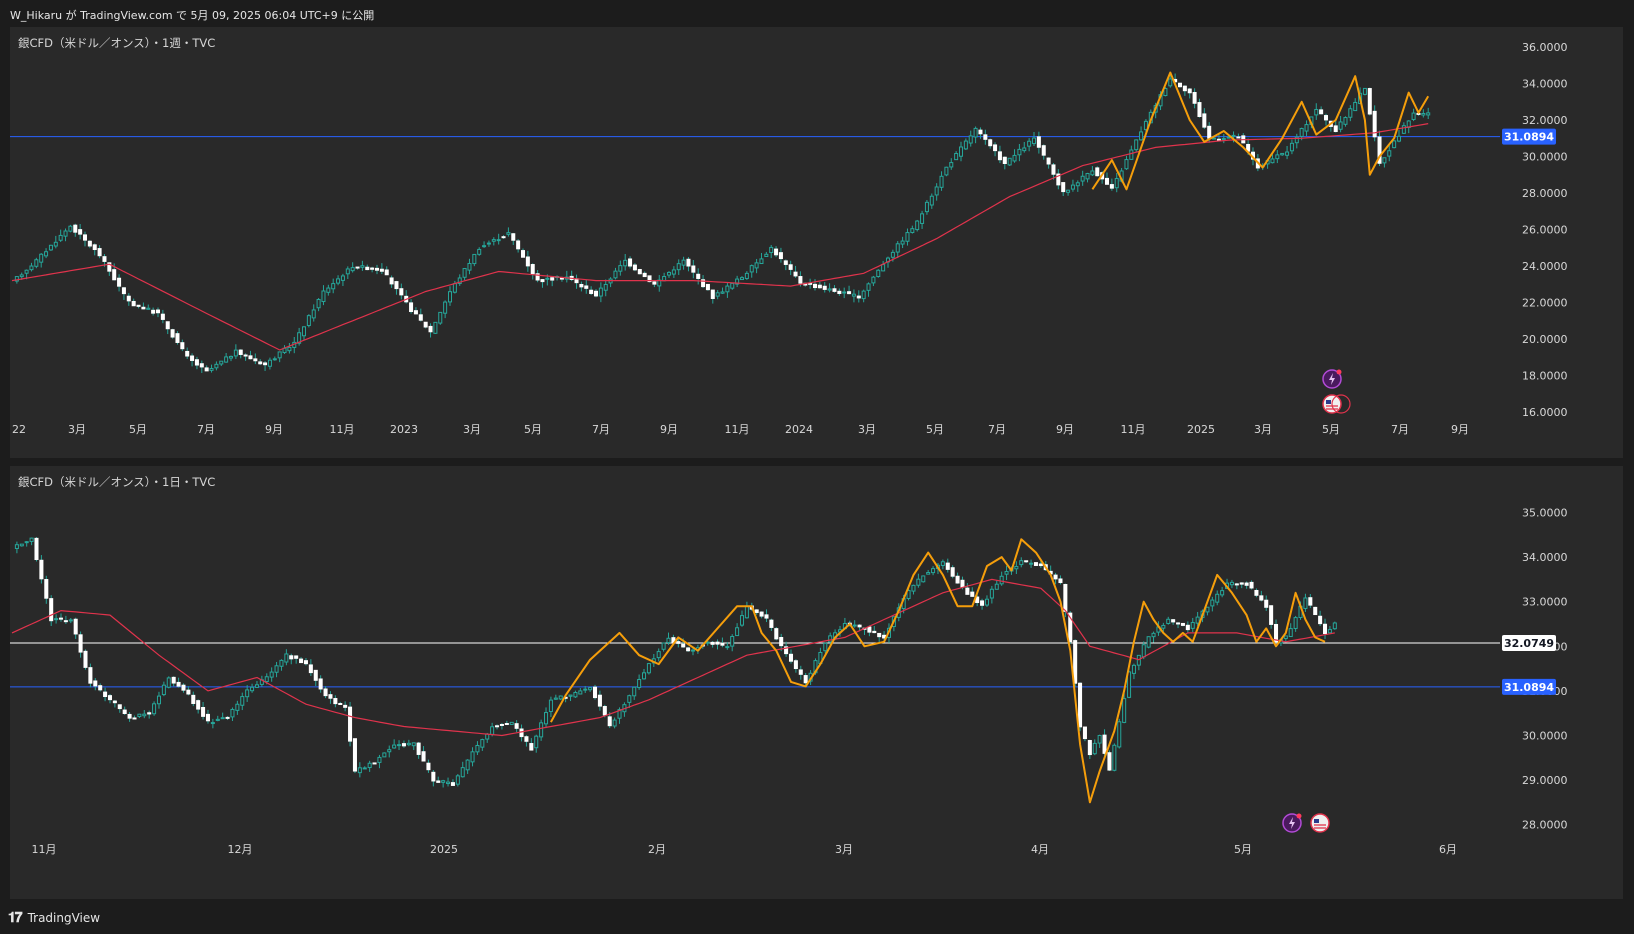  What do you see at coordinates (1133, 429) in the screenshot?
I see `time-tick-label: 11月` at bounding box center [1133, 429].